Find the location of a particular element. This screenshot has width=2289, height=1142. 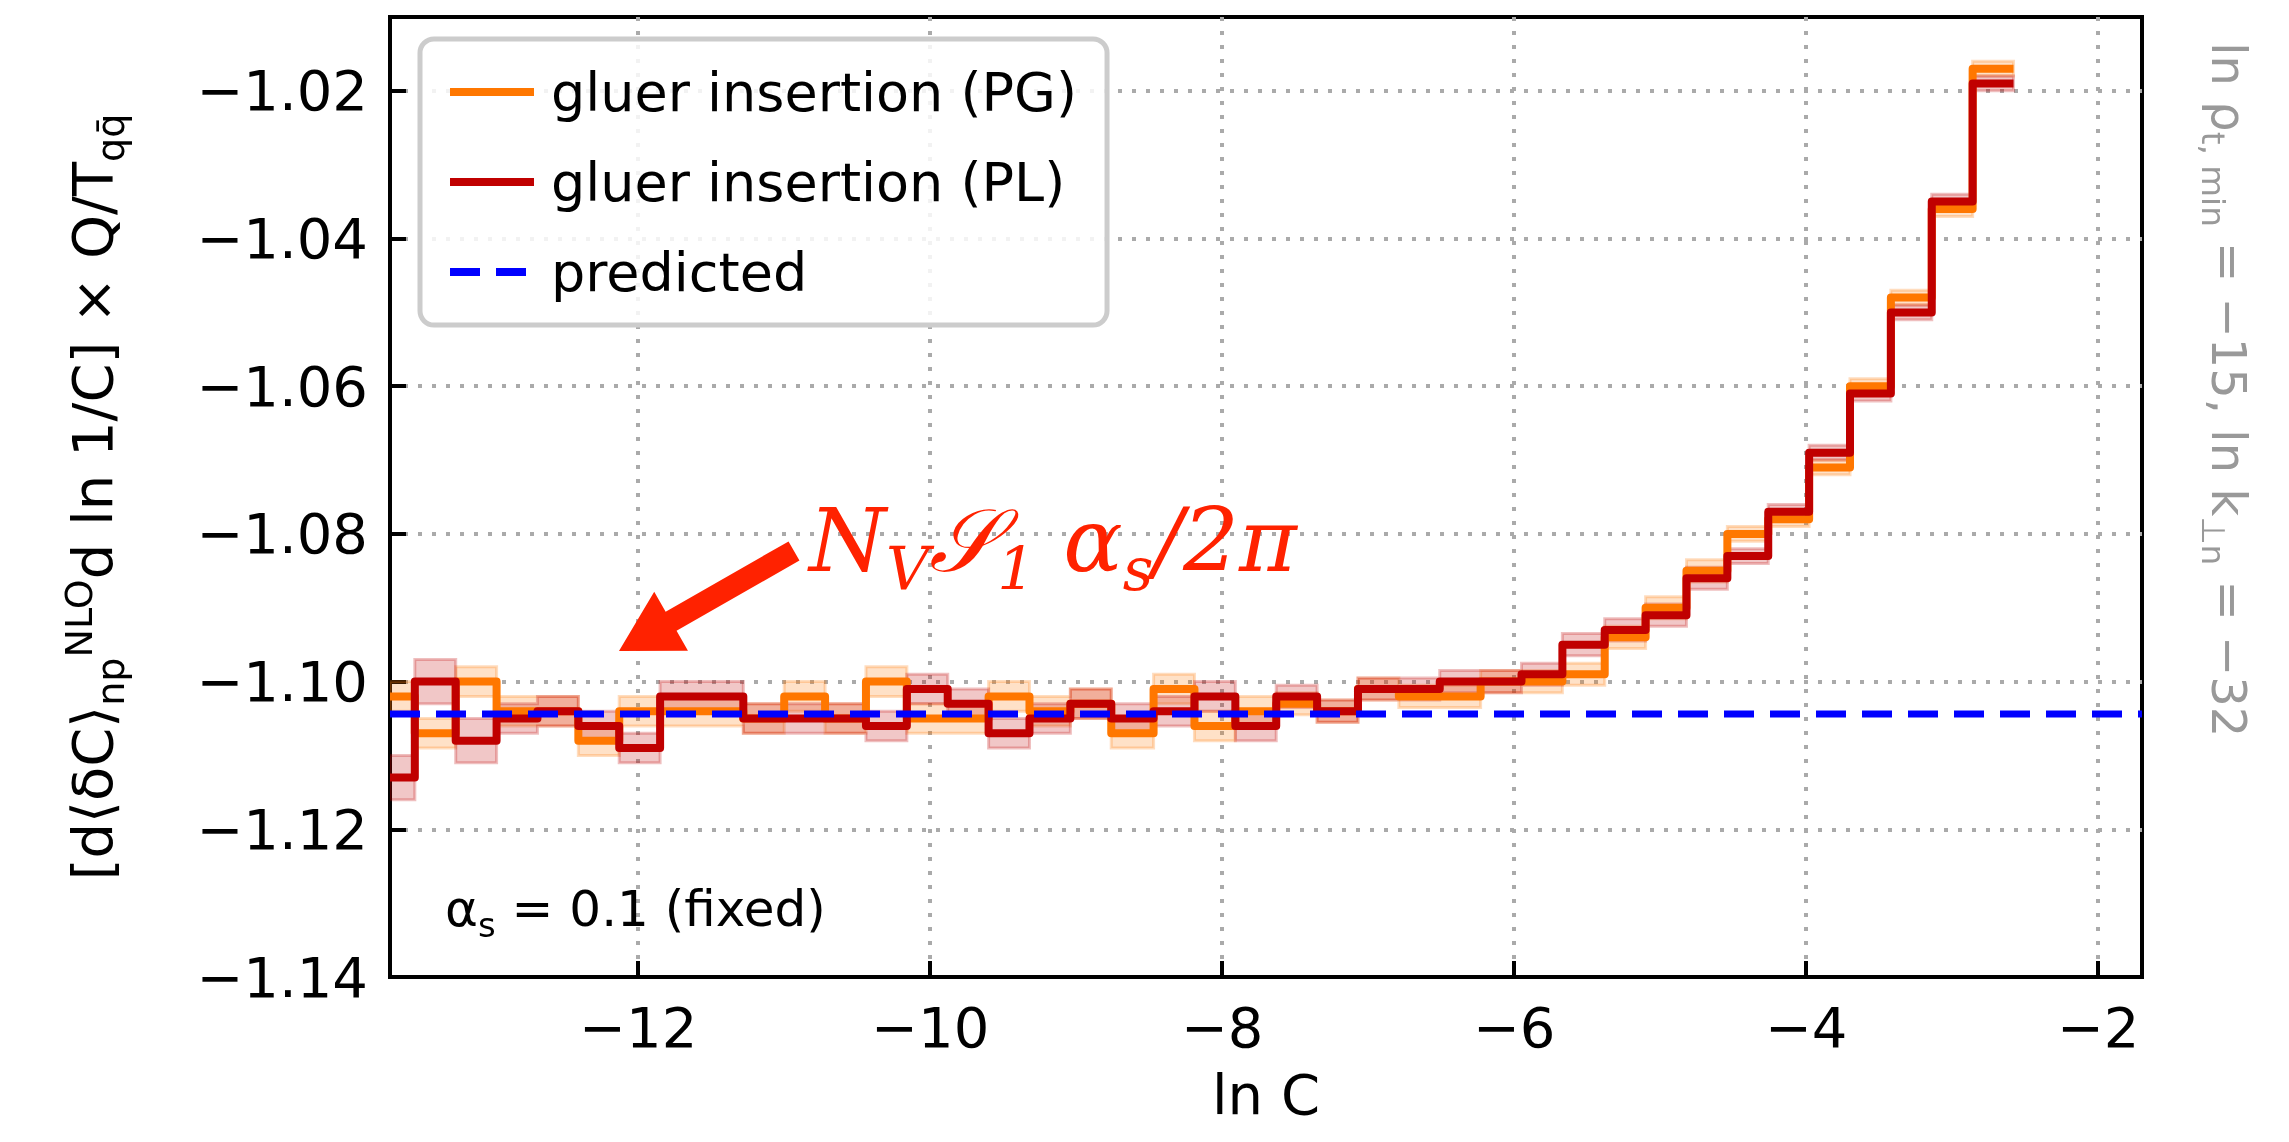

x-tick-label: −8 is located at coordinates (1222, 1027).